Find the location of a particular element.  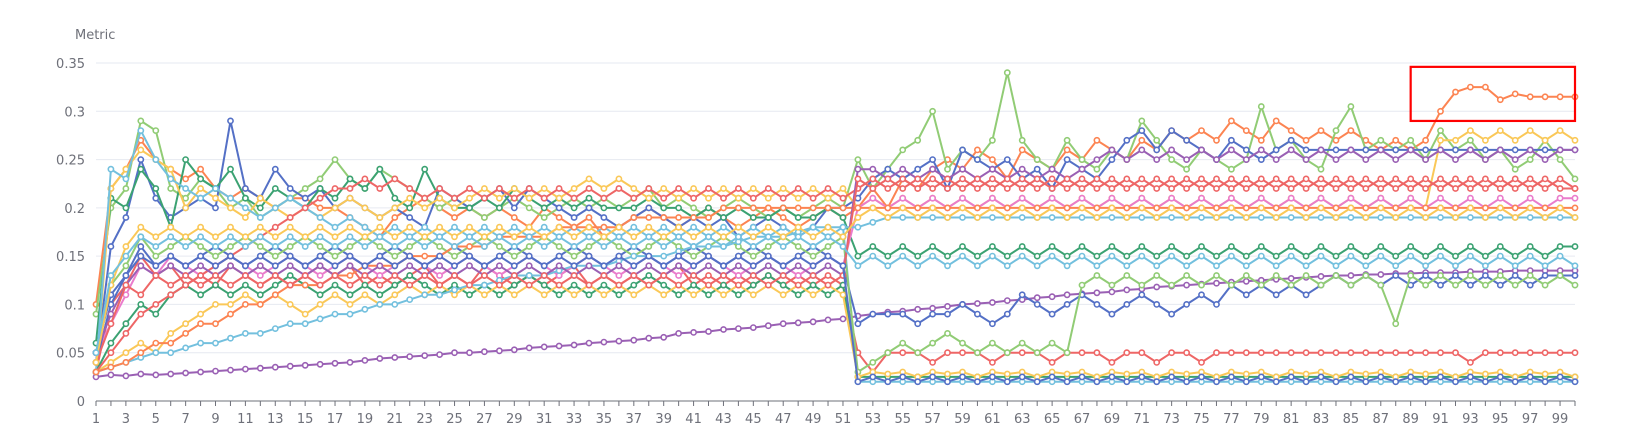

x-tick-label: 1 is located at coordinates (96, 419).